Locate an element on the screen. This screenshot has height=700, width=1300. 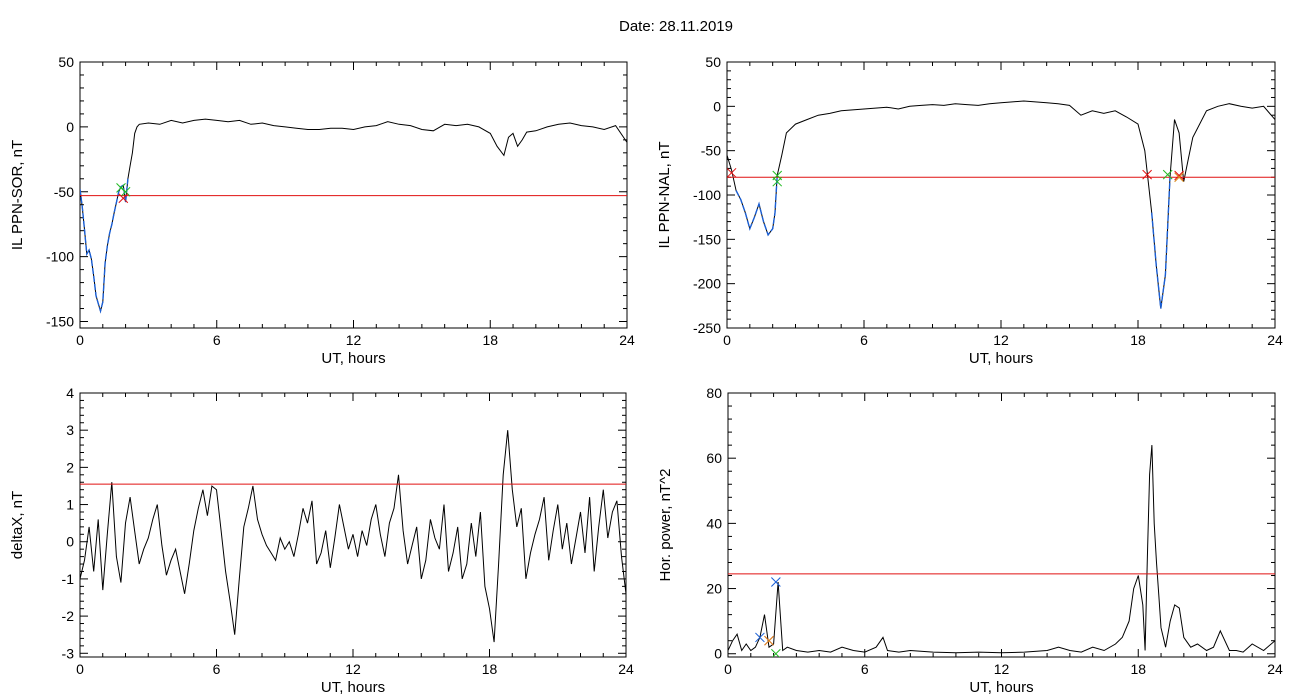
y-tick-label: 40 is located at coordinates (714, 523).